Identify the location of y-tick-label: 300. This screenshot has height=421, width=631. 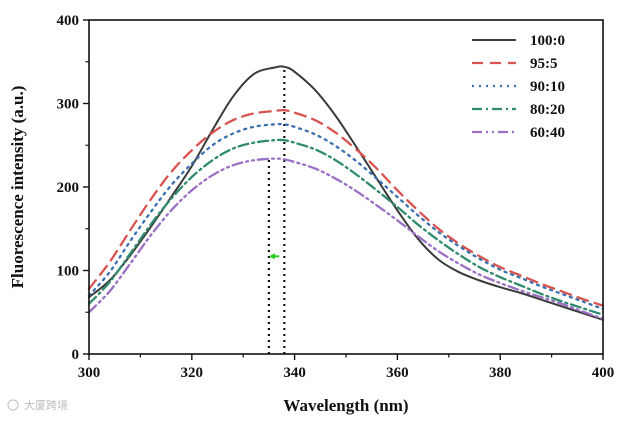
(68, 105).